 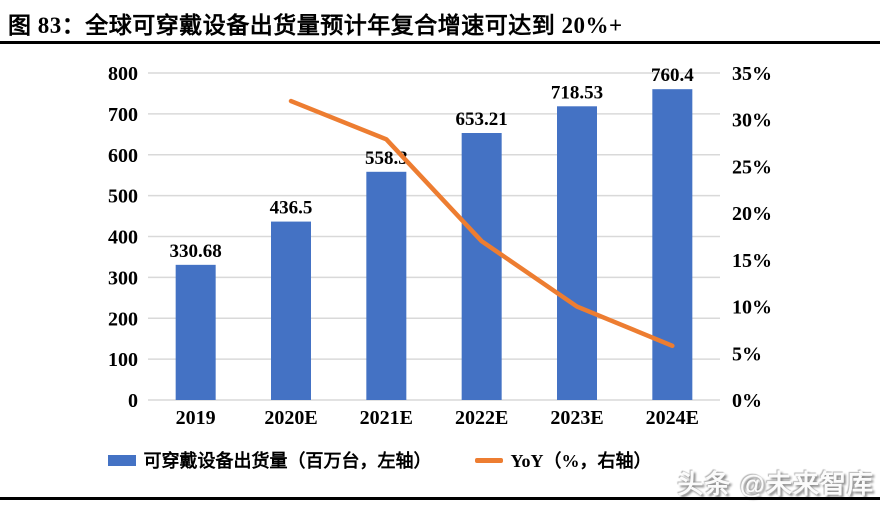 I want to click on x-axis-label: 2023E, so click(x=576, y=418).